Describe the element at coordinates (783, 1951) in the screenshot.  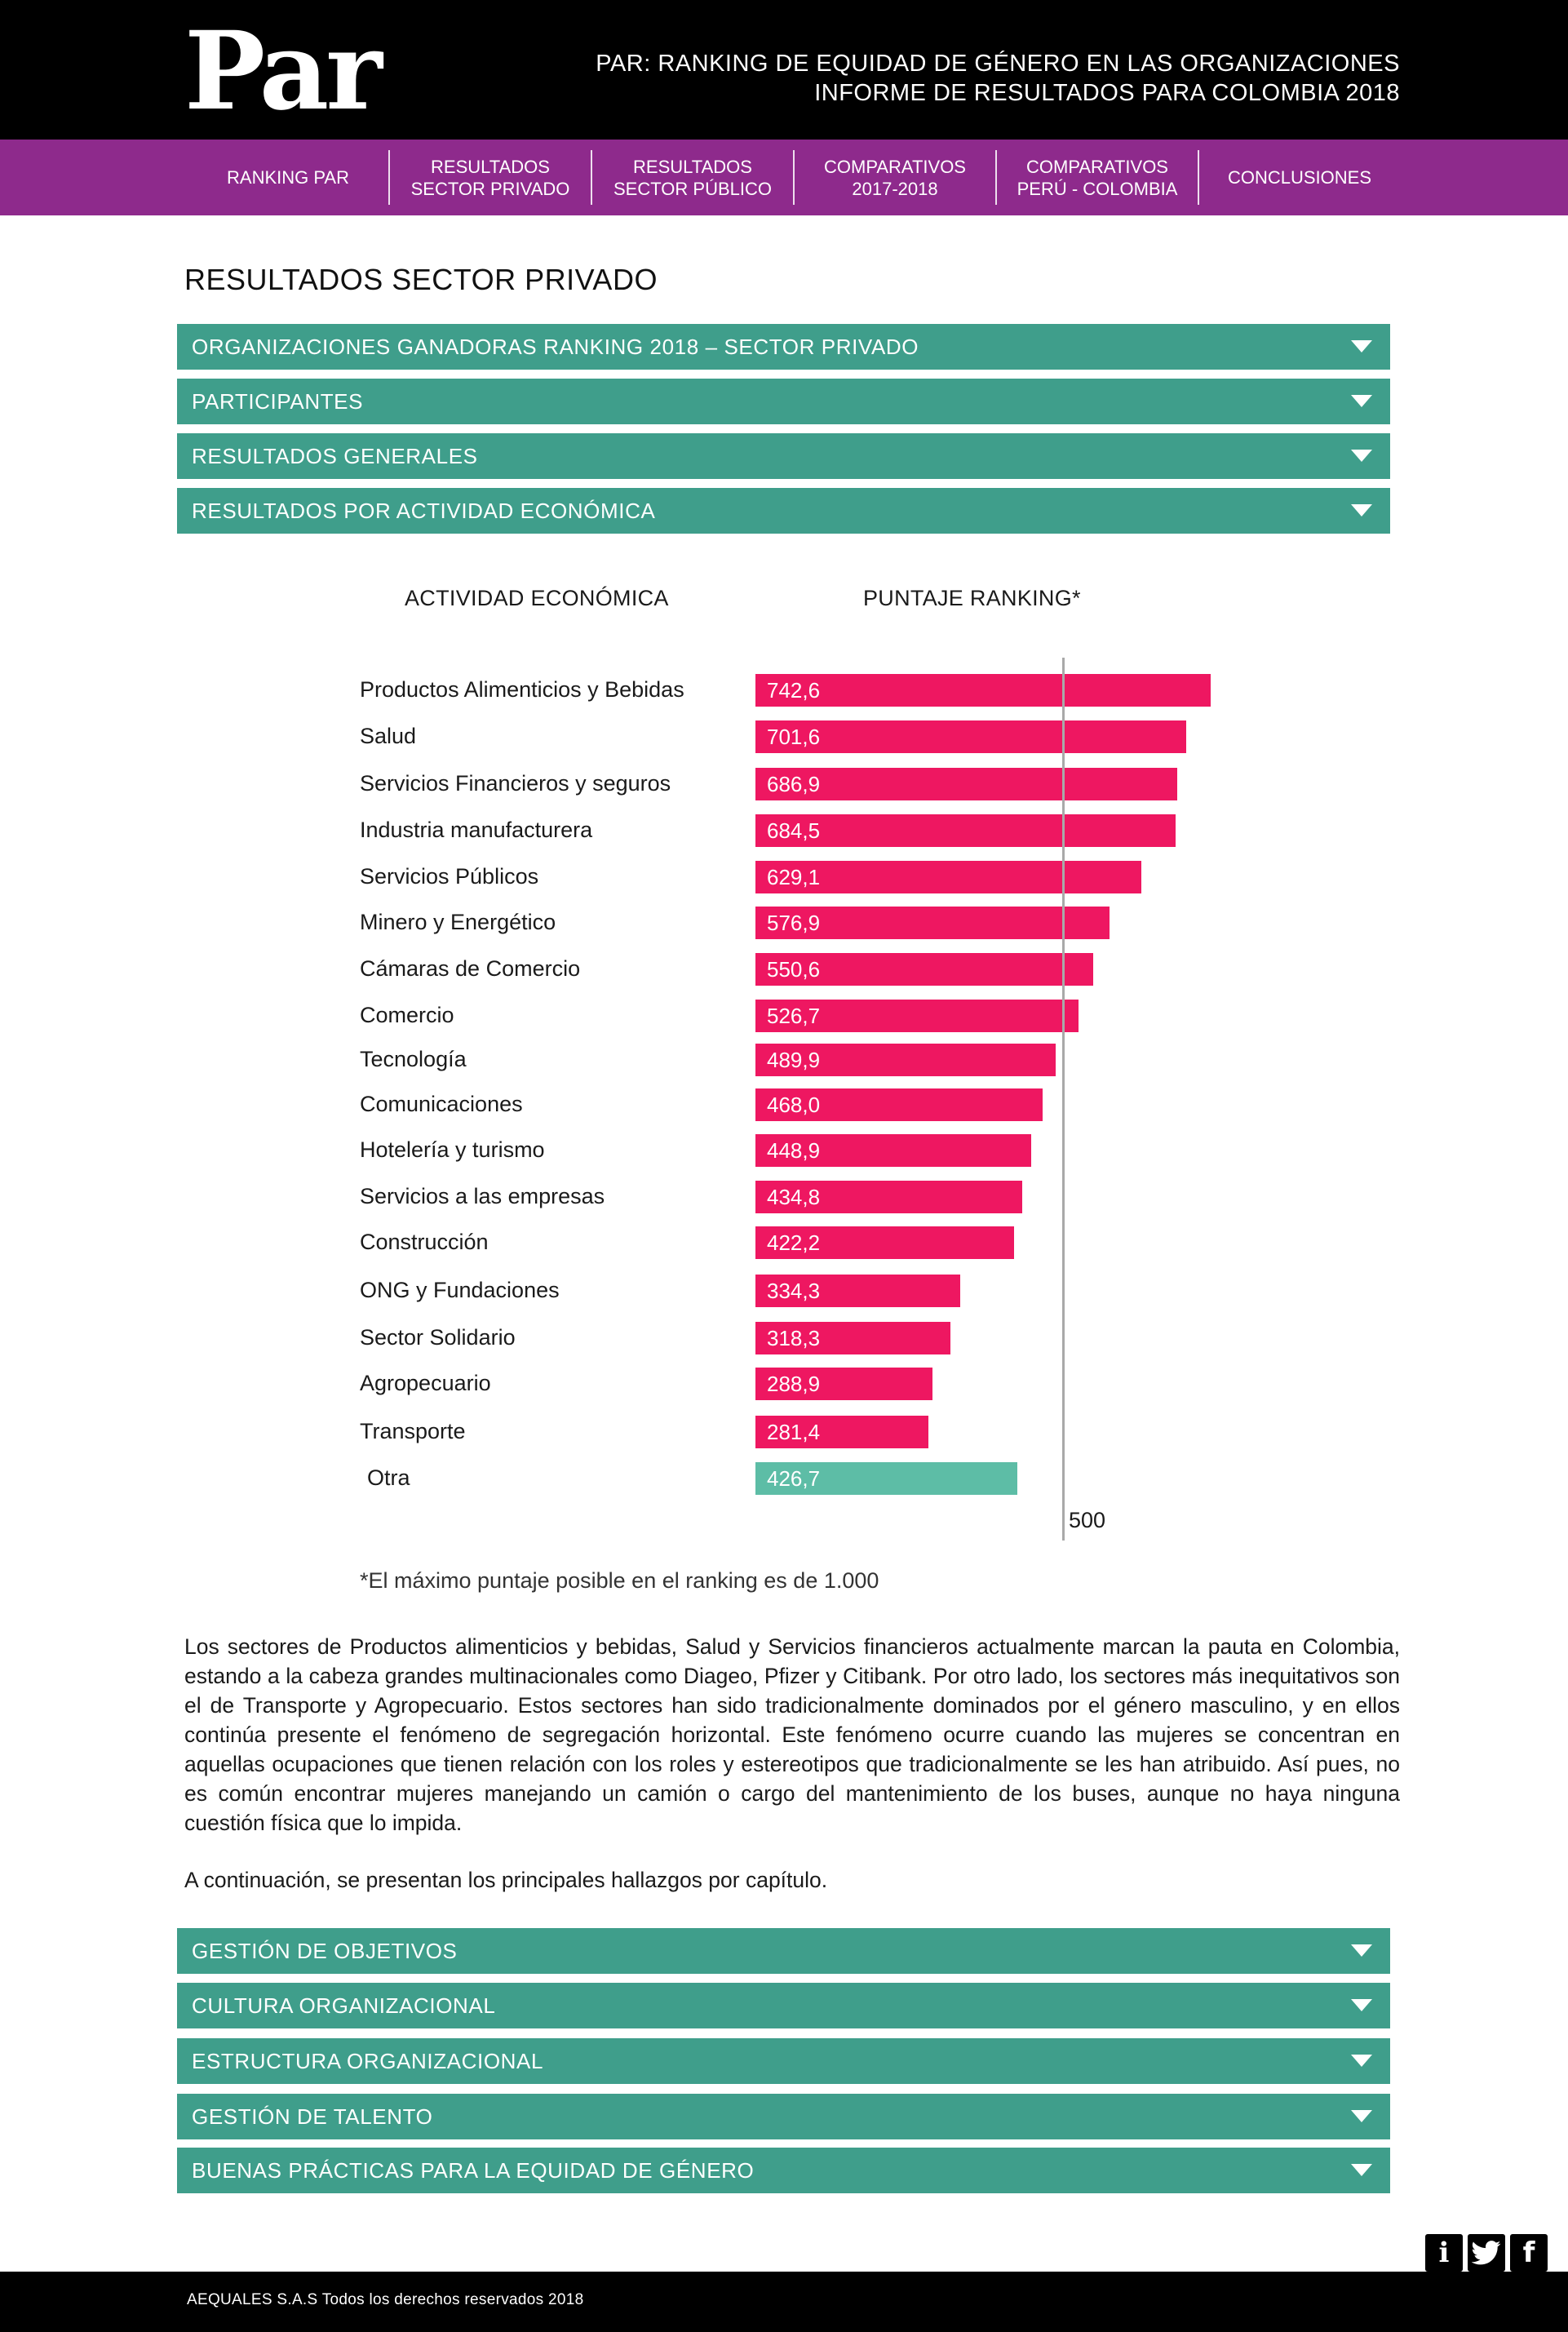
I see `accordion-gestion-objetivos: GESTIÓN DE OBJETIVOS` at that location.